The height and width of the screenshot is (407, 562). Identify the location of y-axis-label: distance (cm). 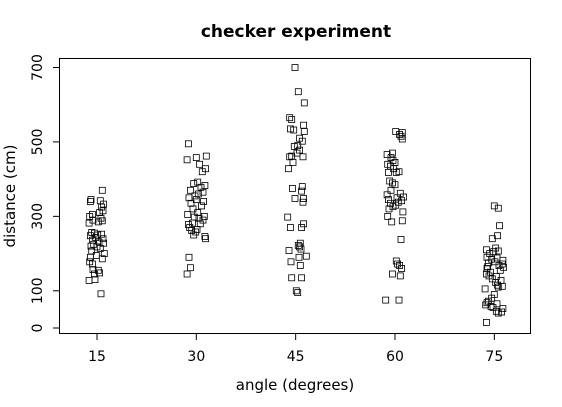
(10, 196).